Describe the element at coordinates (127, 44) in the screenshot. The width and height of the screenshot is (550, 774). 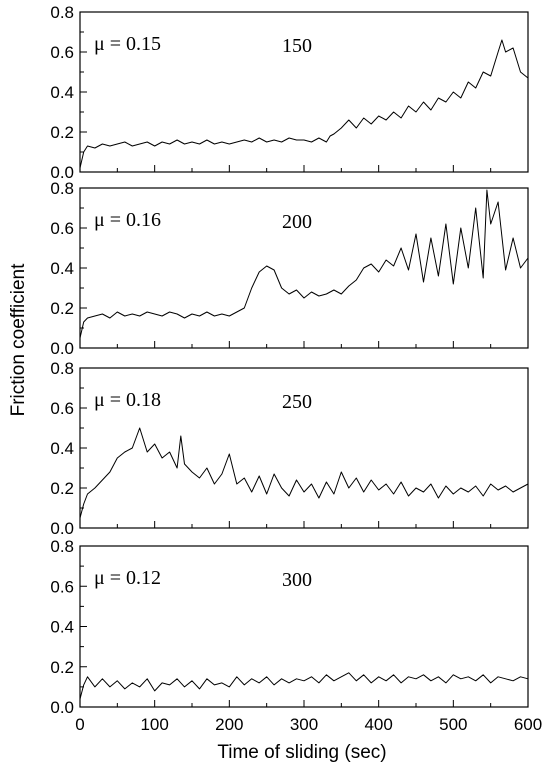
I see `mu-annotation: μ = 0.15` at that location.